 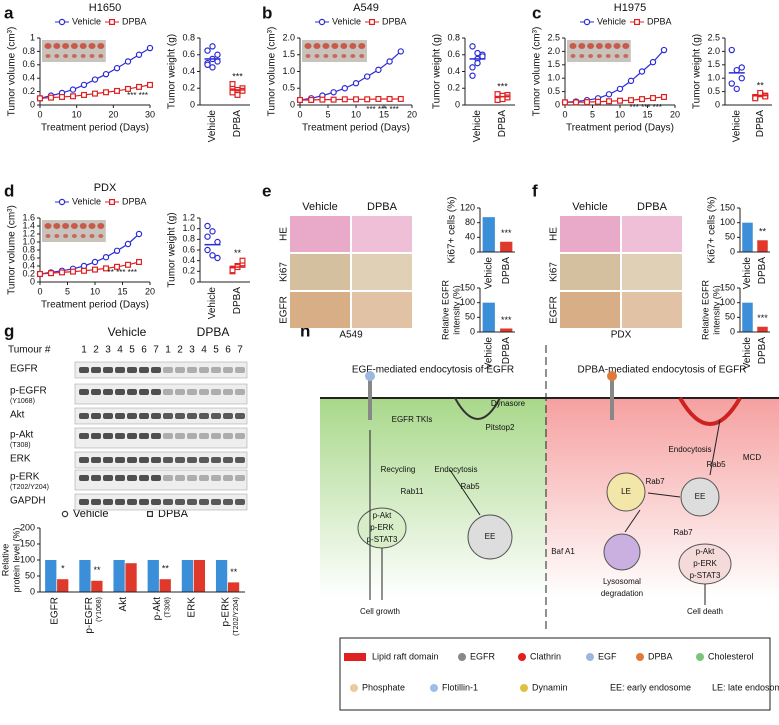 What do you see at coordinates (700, 497) in the screenshot?
I see `vesicle` at bounding box center [700, 497].